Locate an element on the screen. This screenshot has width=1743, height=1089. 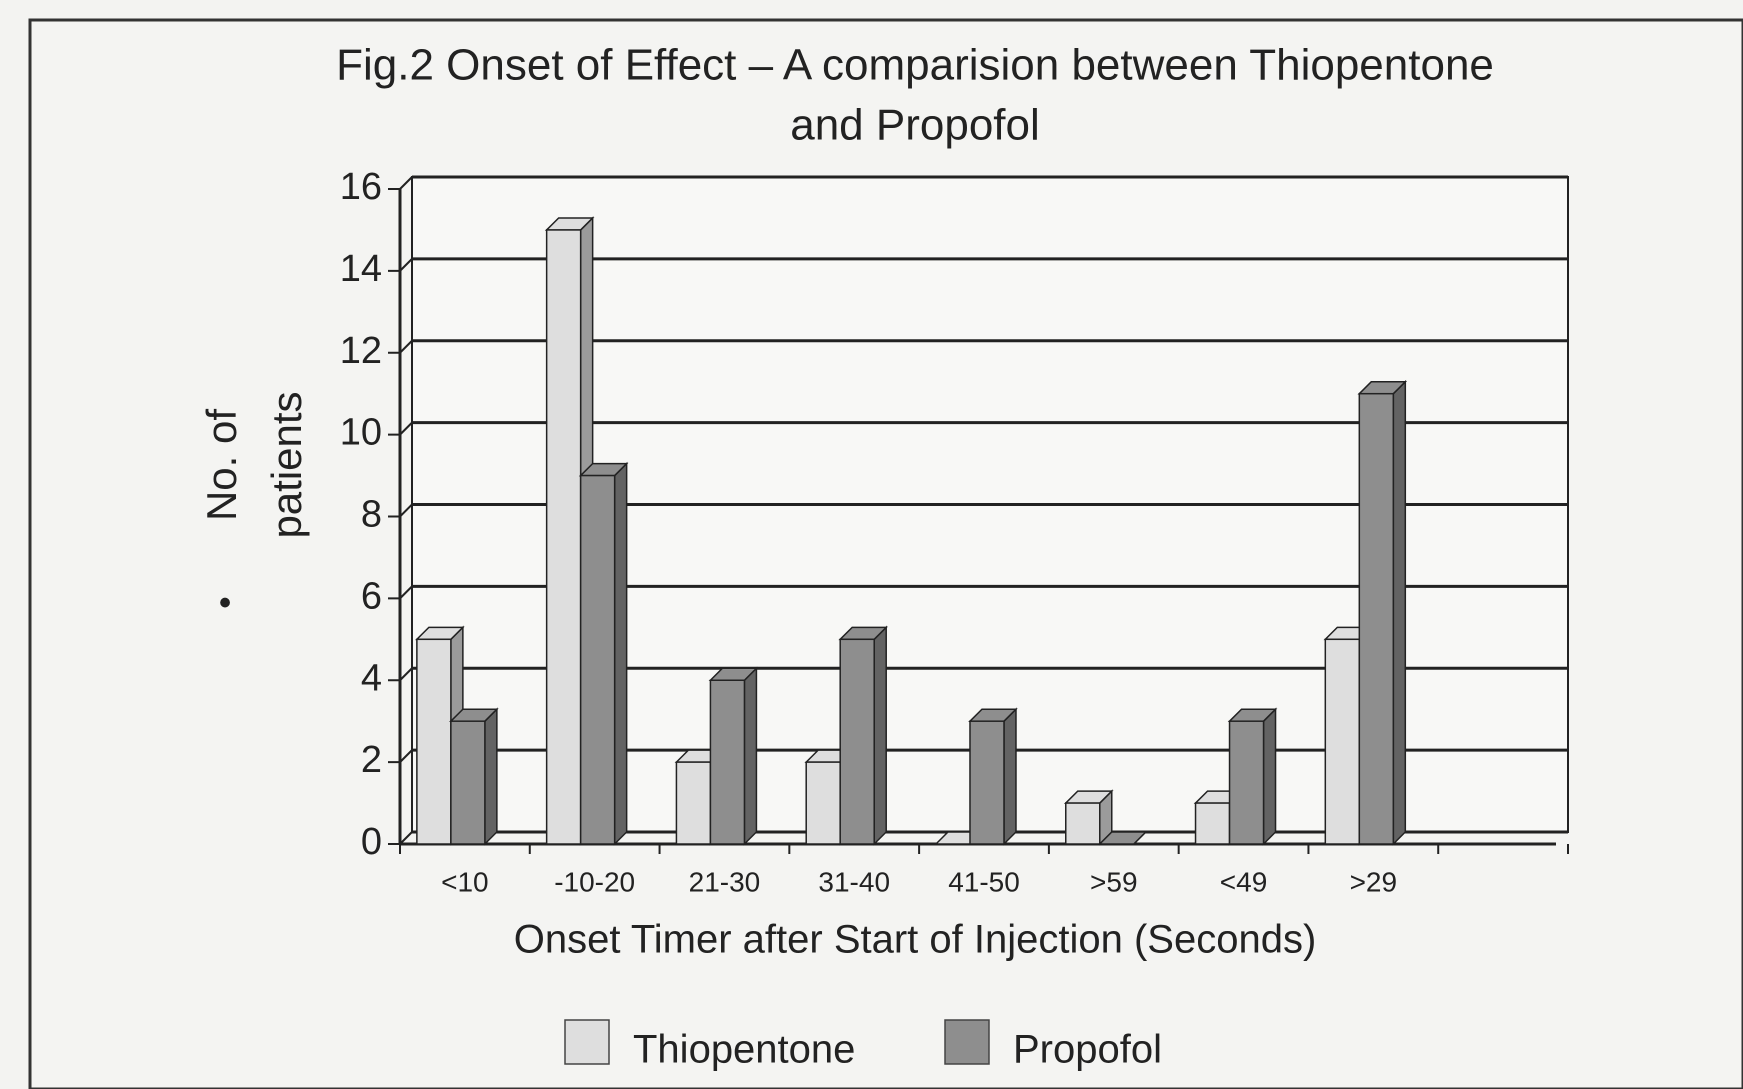
x-tick-label: 41-50 is located at coordinates (984, 881).